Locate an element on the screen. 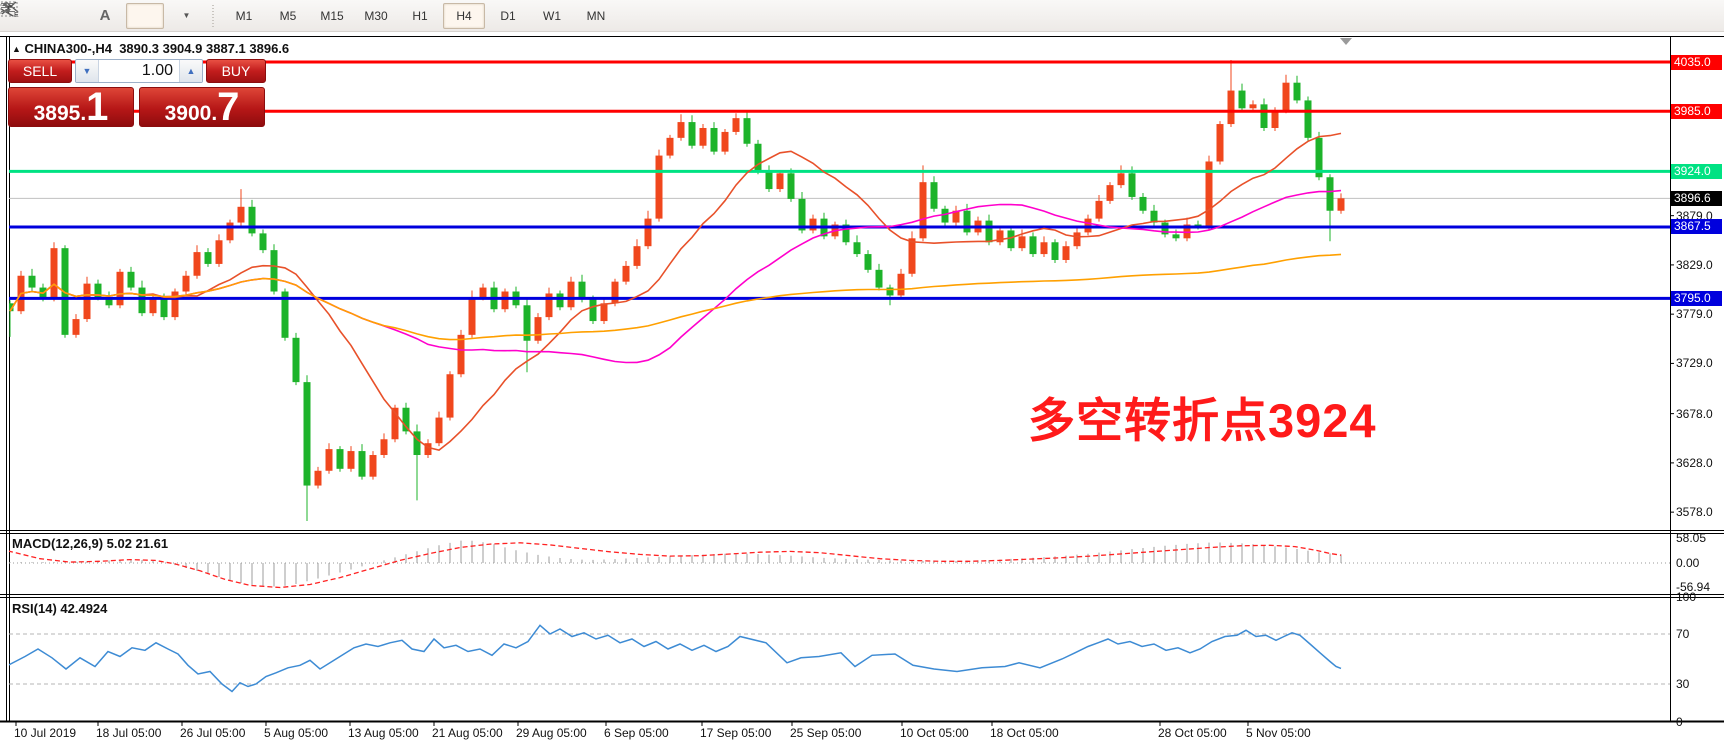 The image size is (1724, 746). price-level-badge: 3795.0 is located at coordinates (1696, 298).